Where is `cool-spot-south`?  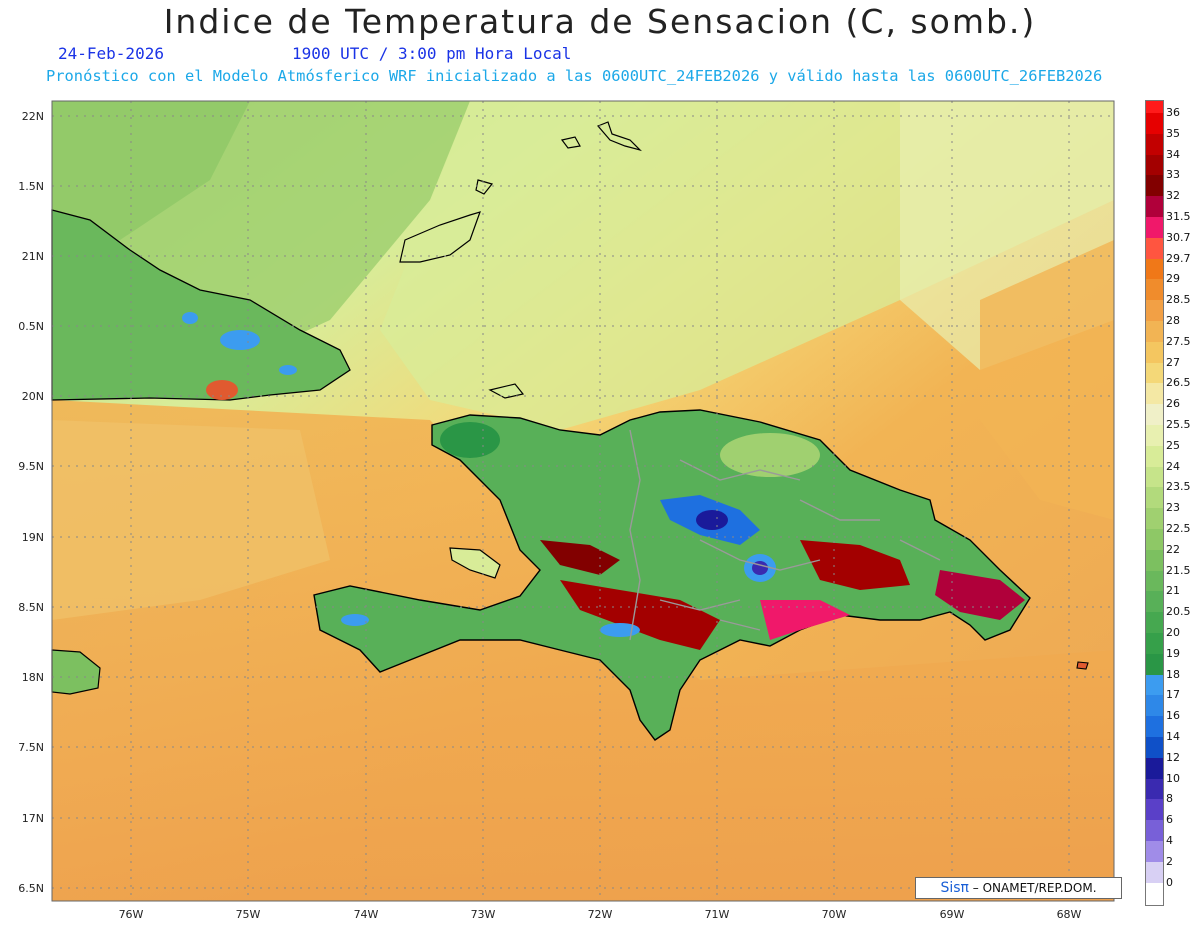 cool-spot-south is located at coordinates (620, 630).